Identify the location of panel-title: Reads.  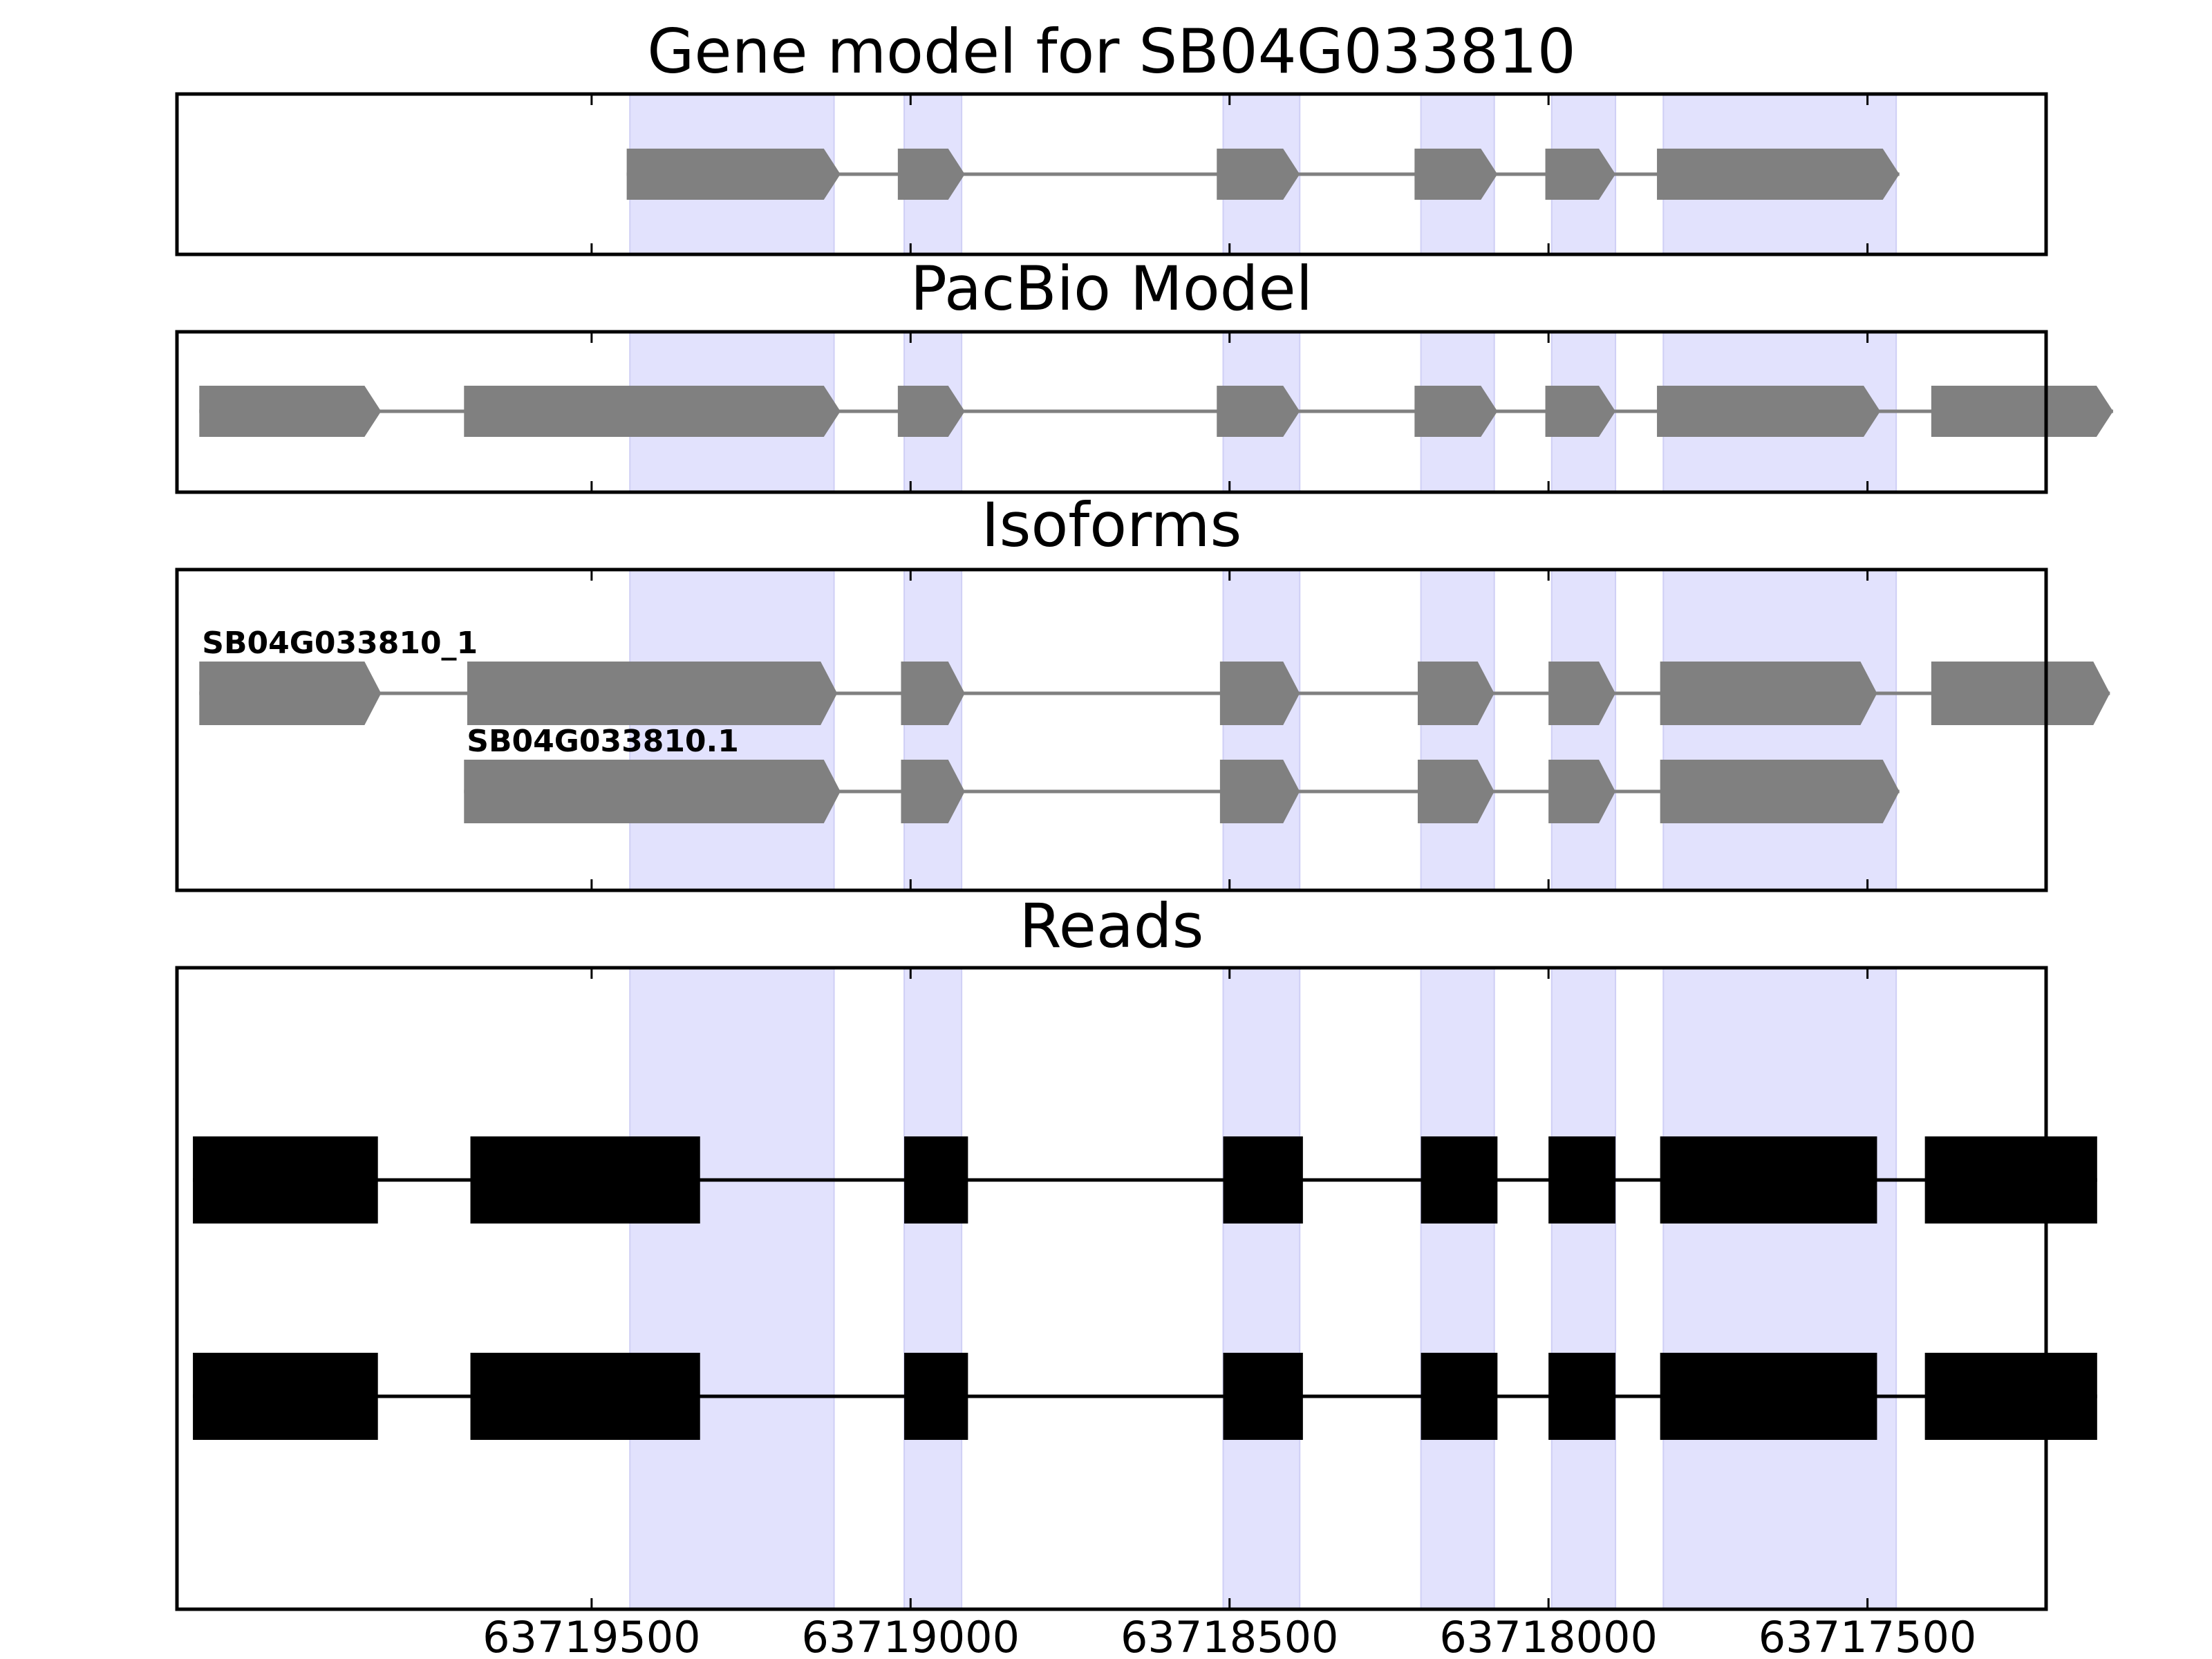
(1112, 926).